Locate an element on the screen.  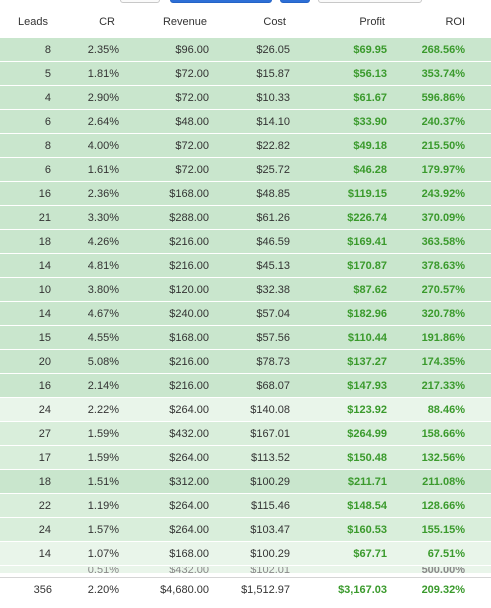
column-header-leads: Leads is located at coordinates (30, 22).